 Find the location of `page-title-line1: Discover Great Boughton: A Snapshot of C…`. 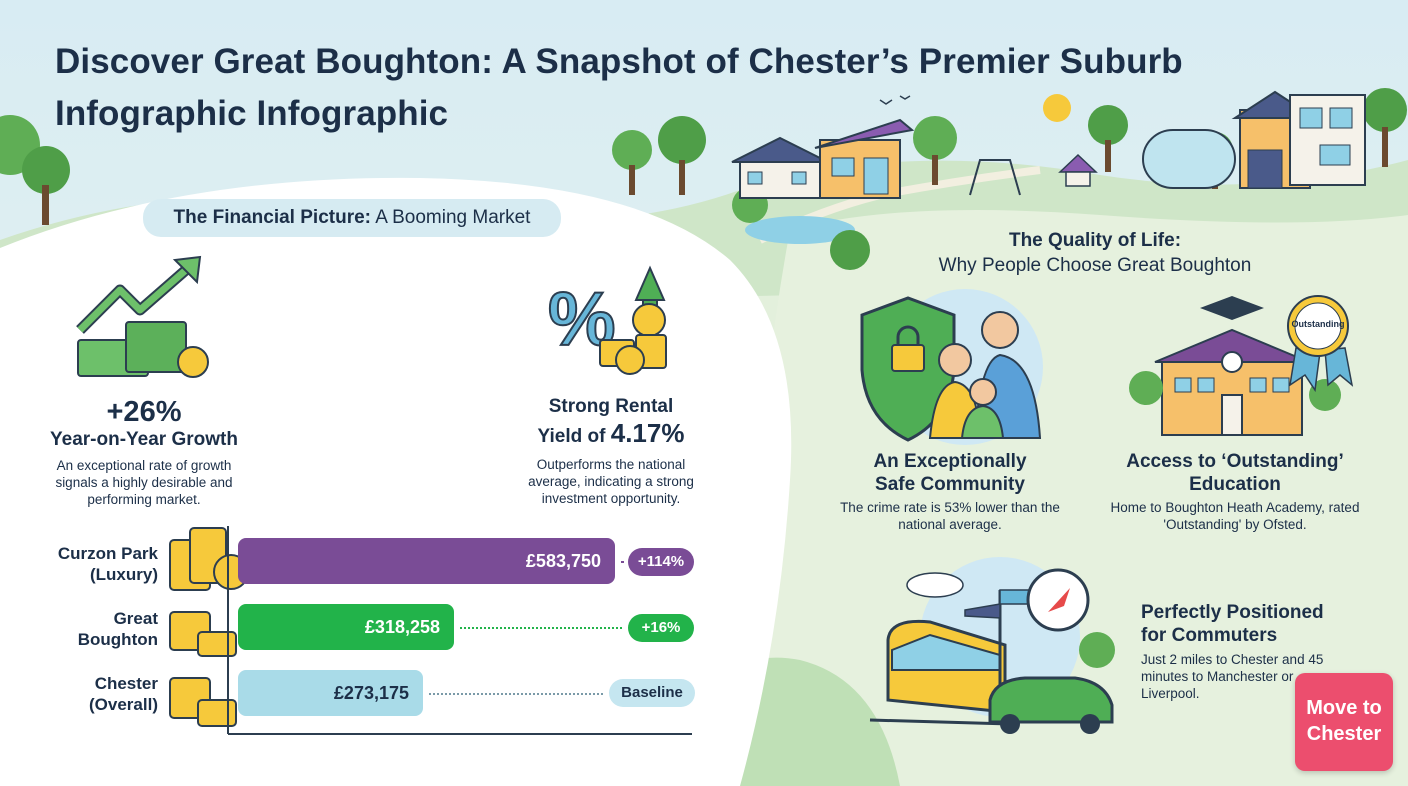

page-title-line1: Discover Great Boughton: A Snapshot of C… is located at coordinates (619, 61).